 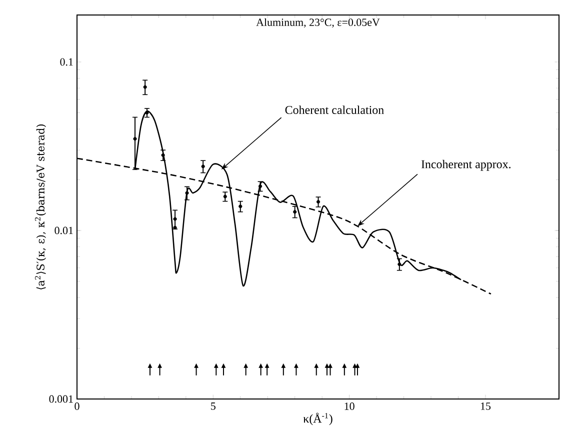 What do you see at coordinates (334, 110) in the screenshot?
I see `annotation: Coherent calculation` at bounding box center [334, 110].